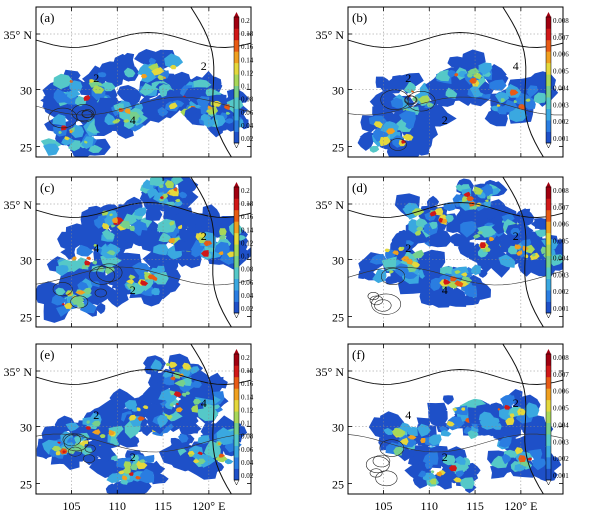 The width and height of the screenshot is (597, 515). Describe the element at coordinates (561, 442) in the screenshot. I see `colorbar-tick-label: 0.003` at that location.